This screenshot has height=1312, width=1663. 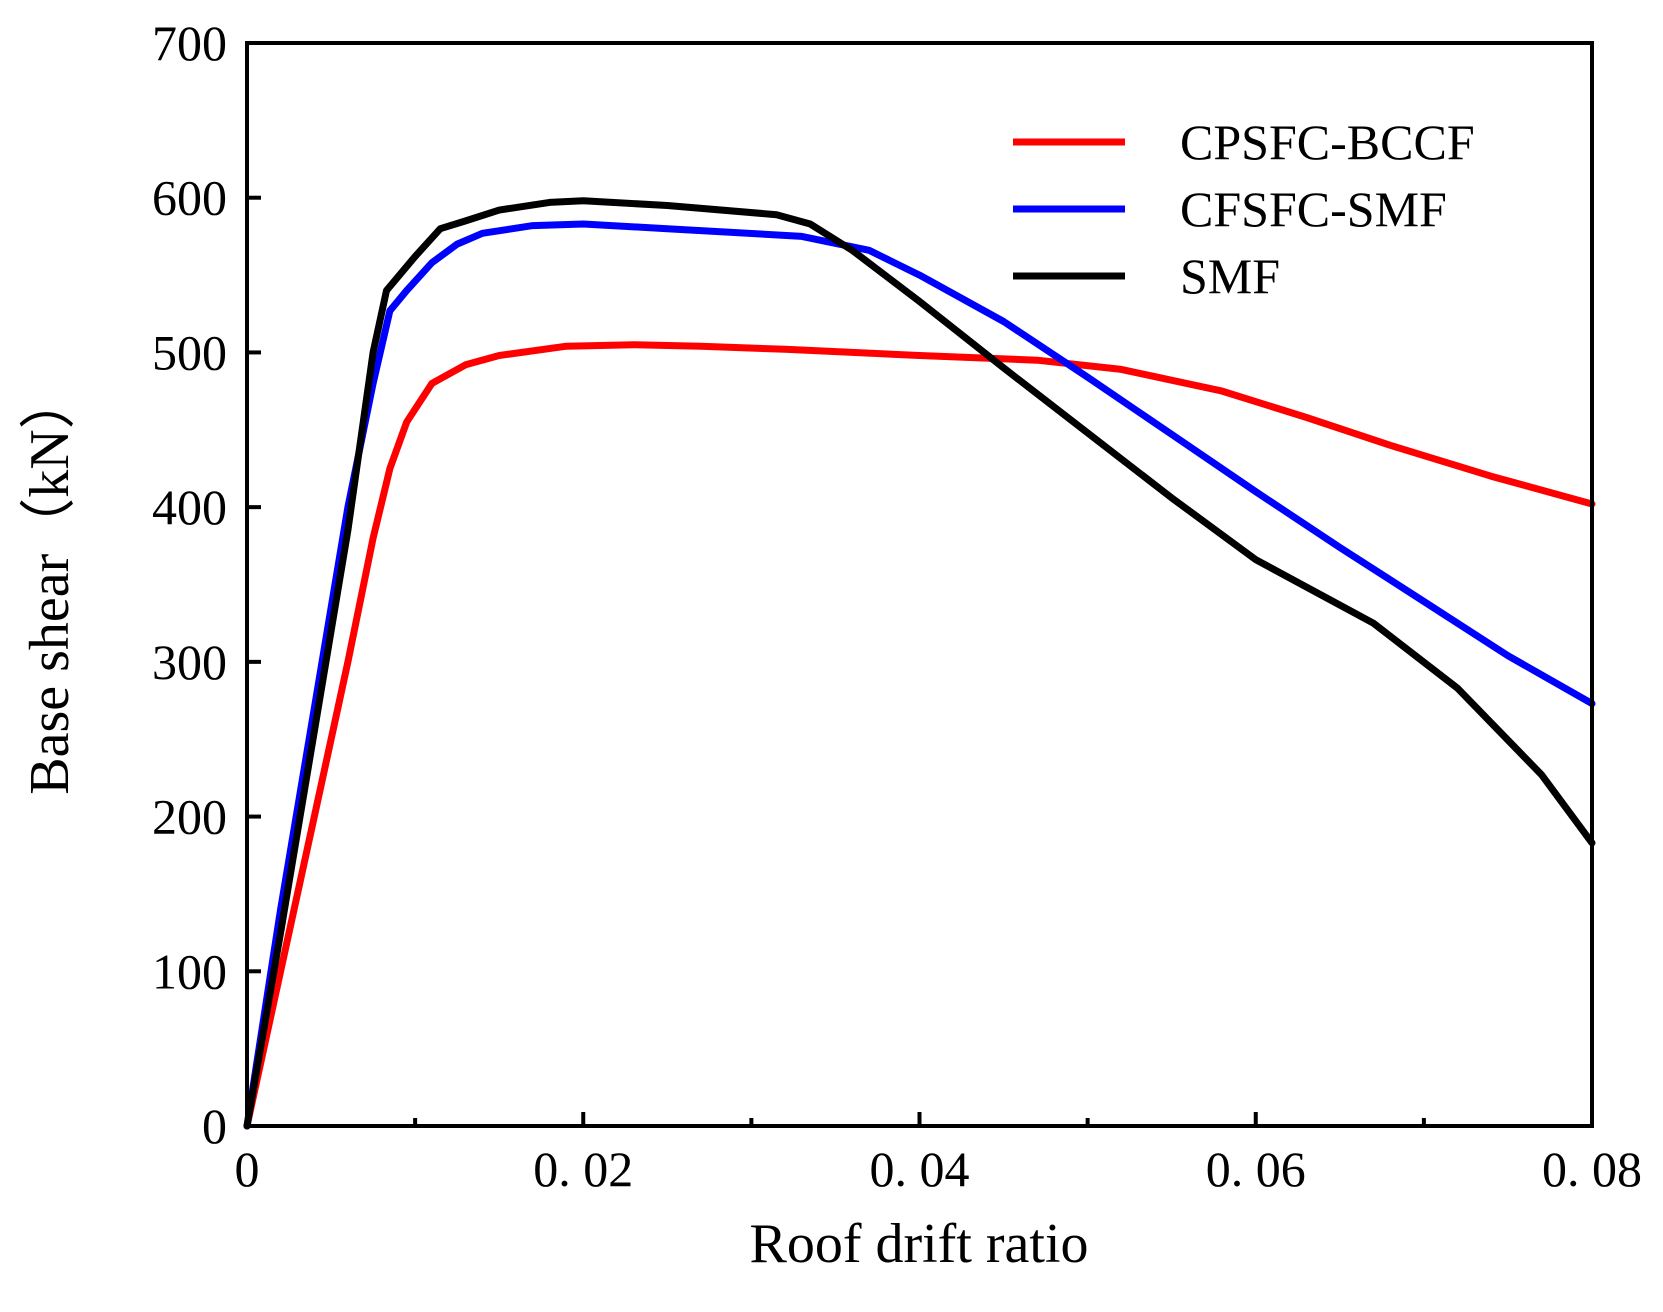 I want to click on legend-label-cfsfc-smf: CFSFC-SMF, so click(x=1313, y=209).